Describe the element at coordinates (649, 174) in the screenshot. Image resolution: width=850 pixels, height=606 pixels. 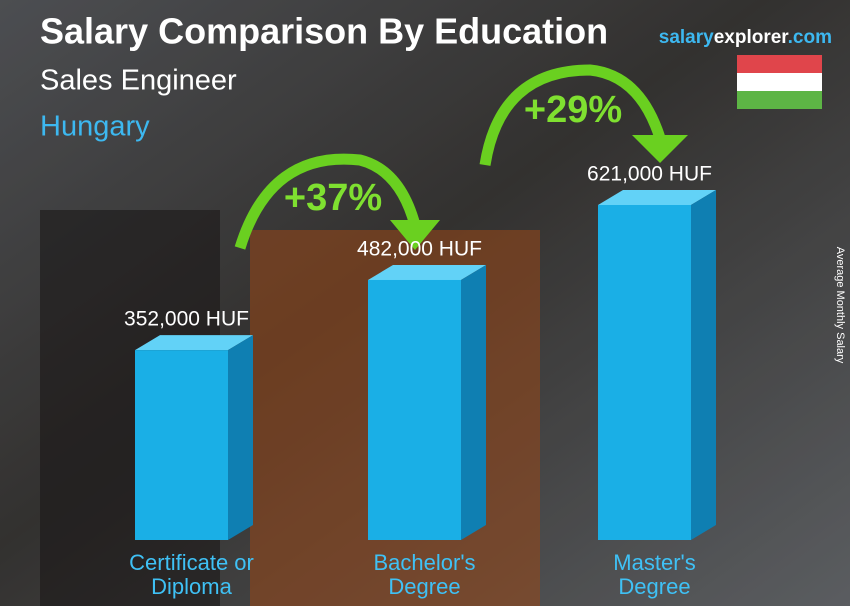
I see `value-label: 621,000 HUF` at that location.